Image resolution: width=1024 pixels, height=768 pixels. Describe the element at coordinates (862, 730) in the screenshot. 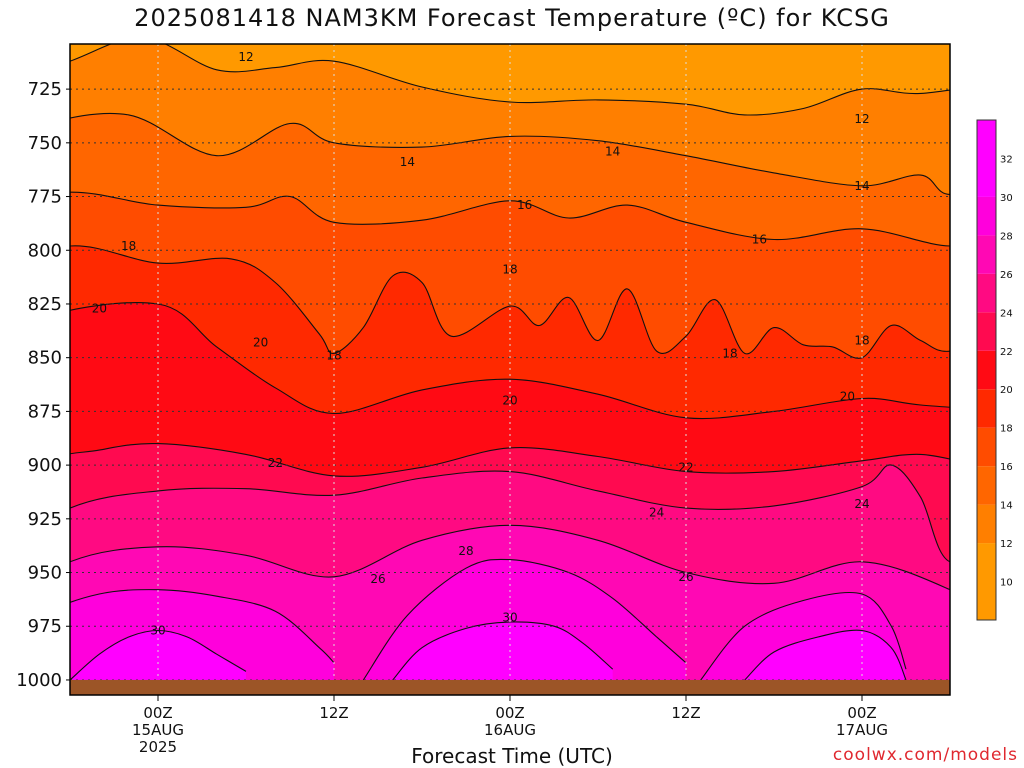

I see `x-tick-label: 17AUG` at that location.